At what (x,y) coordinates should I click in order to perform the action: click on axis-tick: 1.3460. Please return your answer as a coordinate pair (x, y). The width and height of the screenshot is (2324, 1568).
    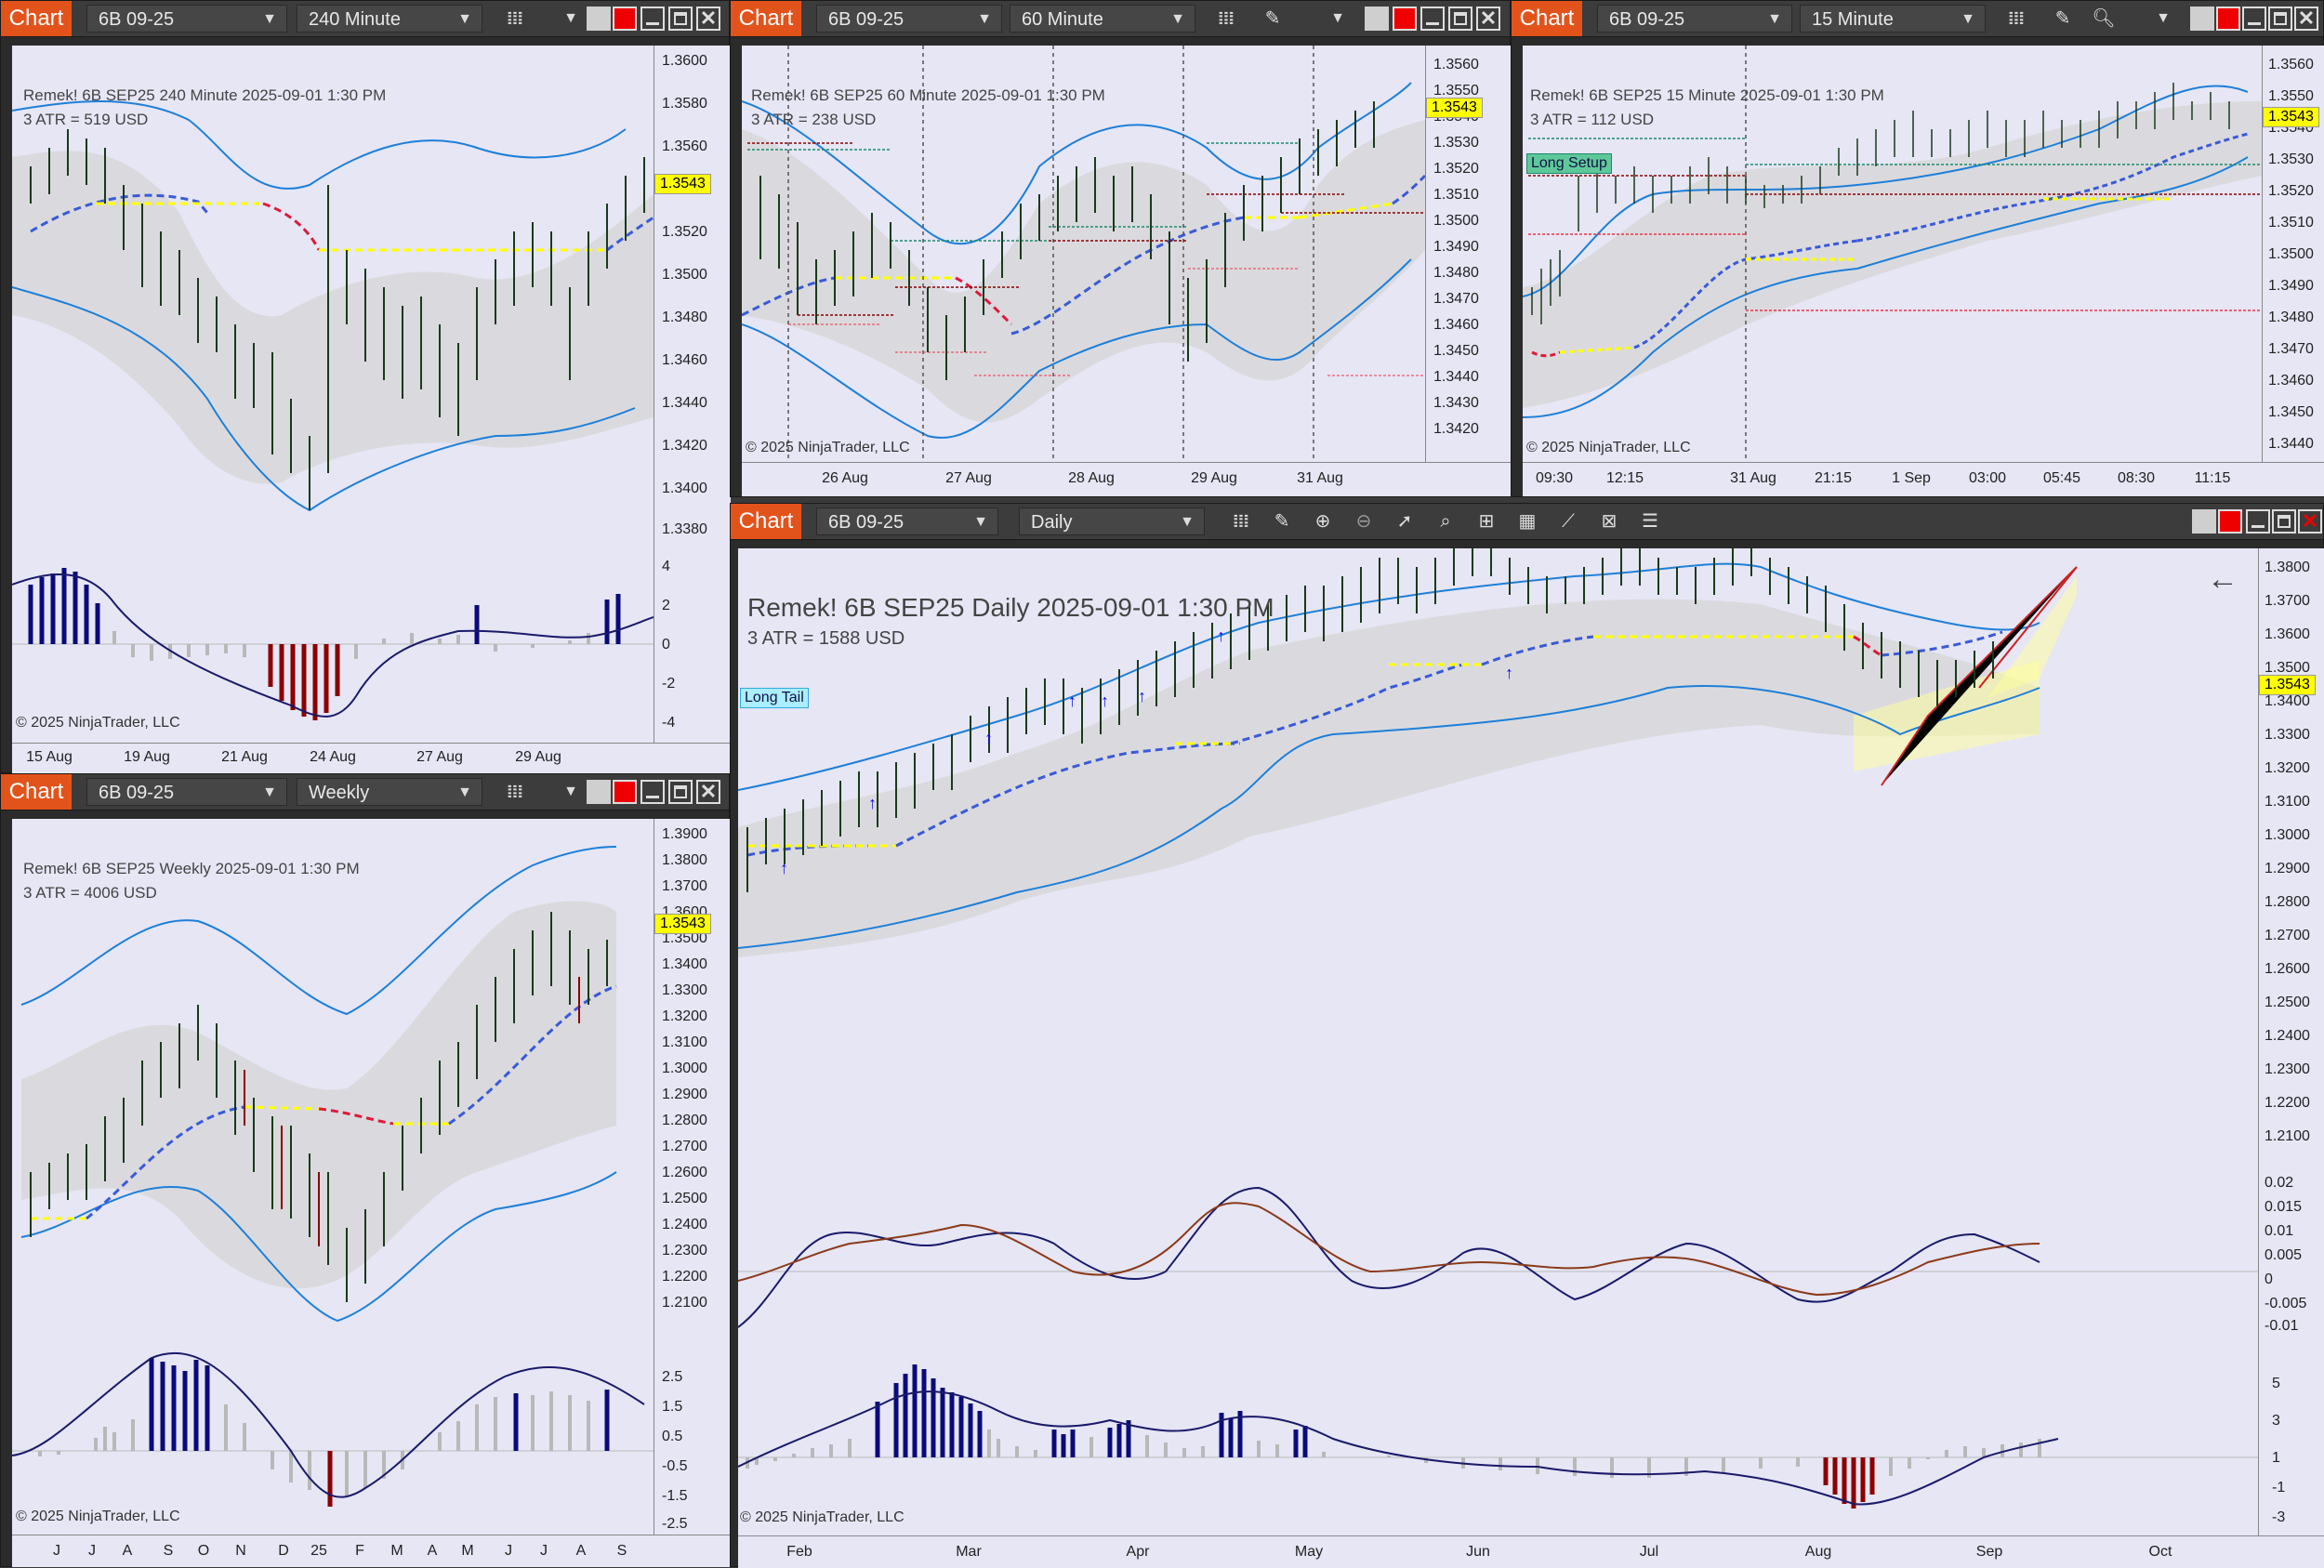
    Looking at the image, I should click on (1456, 325).